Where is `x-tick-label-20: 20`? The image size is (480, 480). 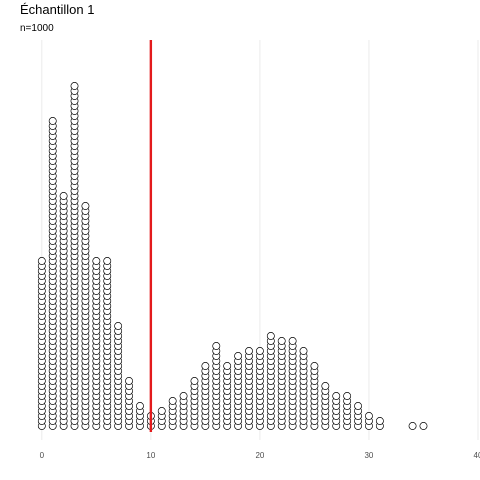
x-tick-label-20: 20 is located at coordinates (259, 455).